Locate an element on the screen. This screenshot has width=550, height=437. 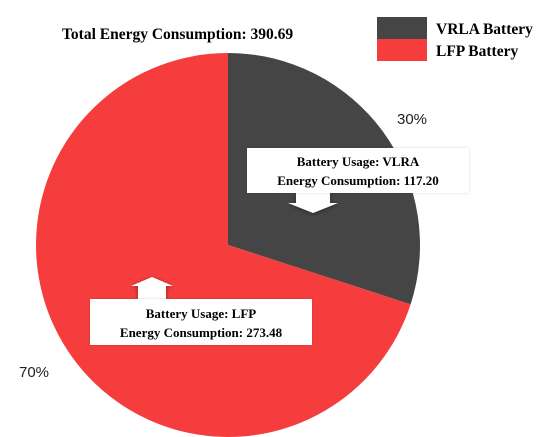
legend-label-vrla: VRLA Battery is located at coordinates (484, 29).